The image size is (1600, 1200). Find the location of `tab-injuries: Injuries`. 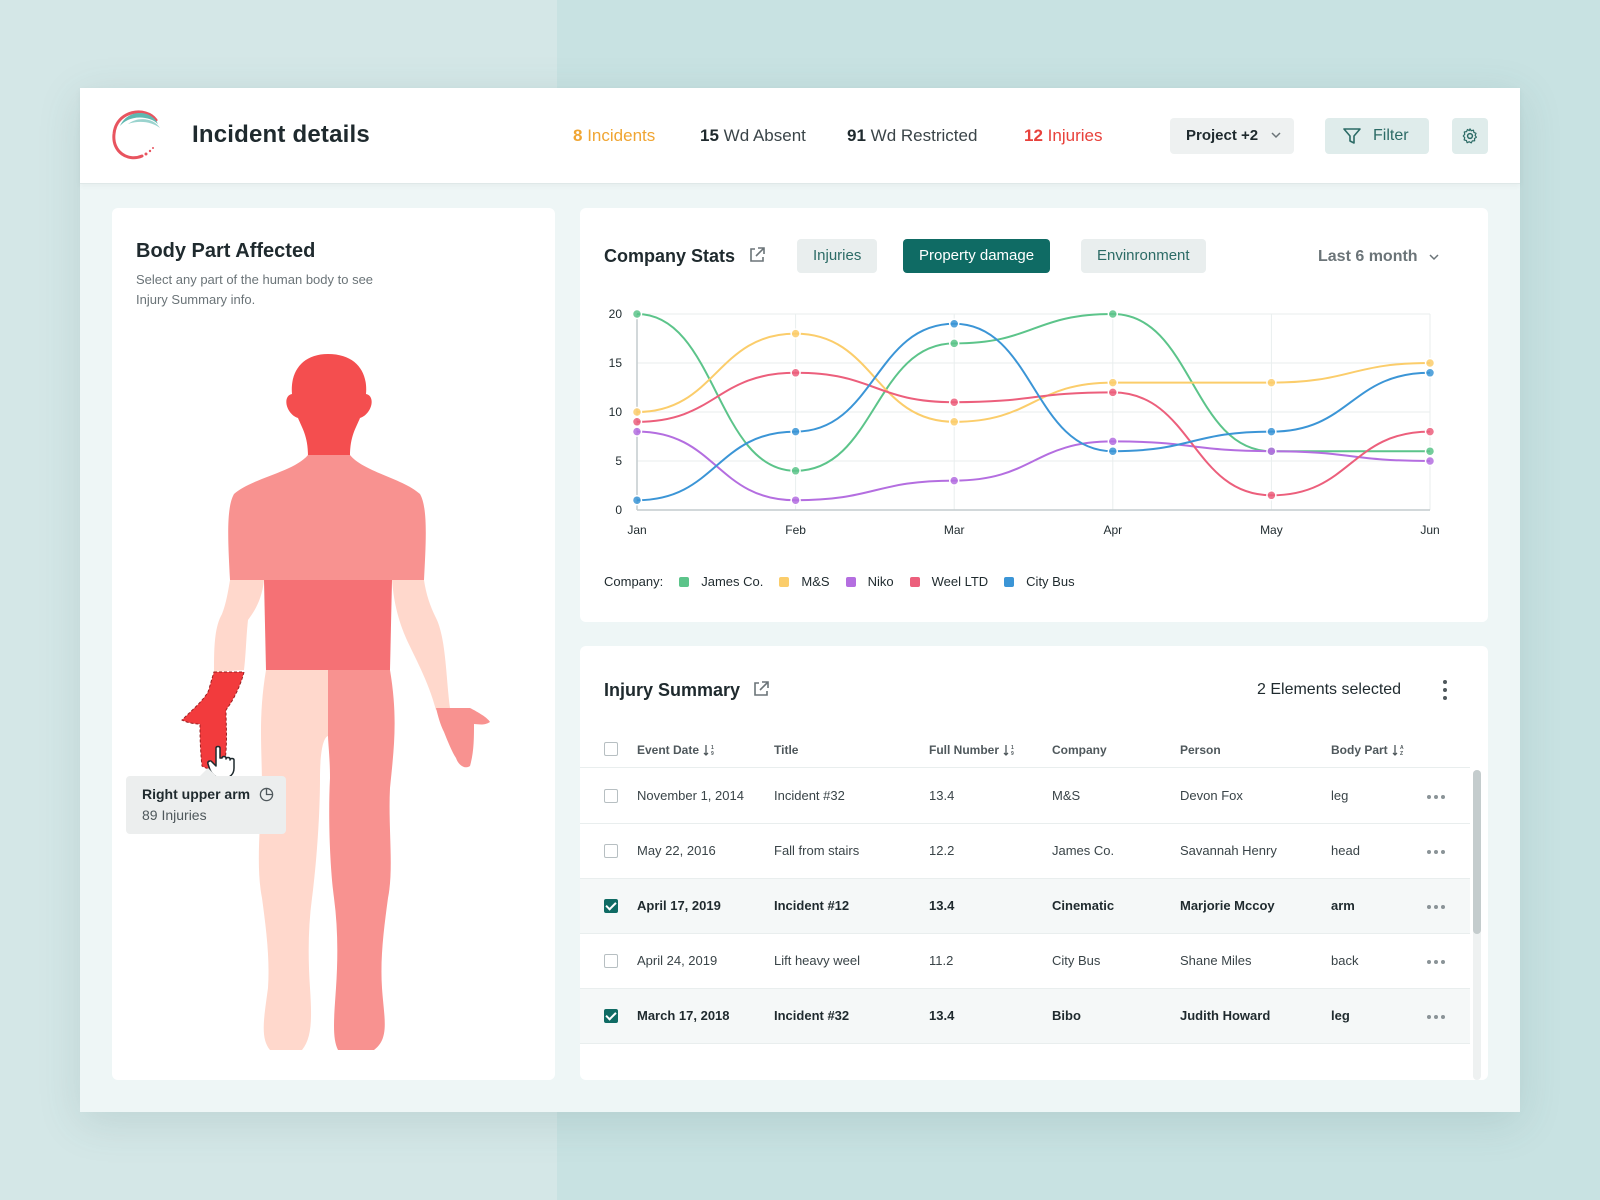

tab-injuries: Injuries is located at coordinates (837, 256).